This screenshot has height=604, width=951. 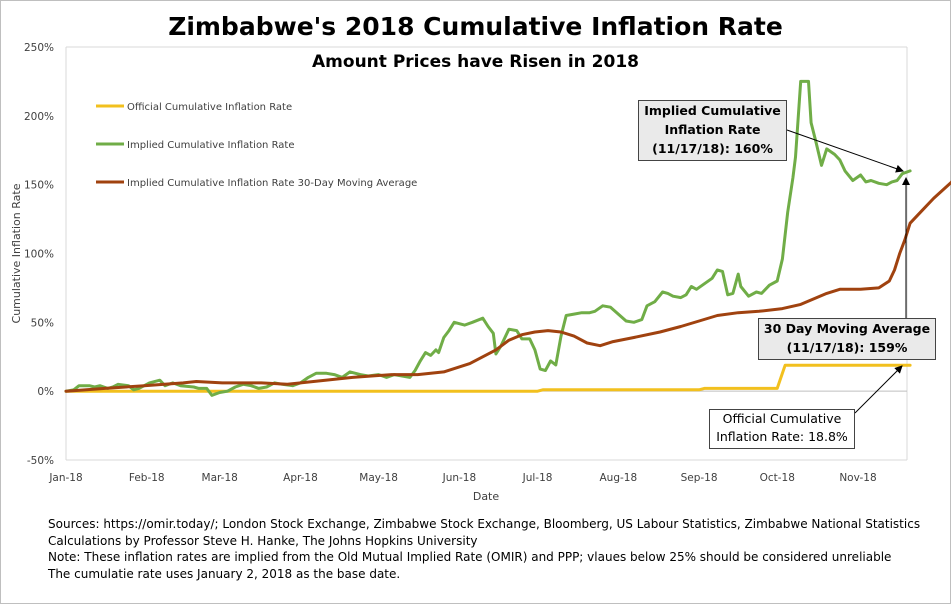 I want to click on y-tick-label: 50%, so click(x=42, y=323).